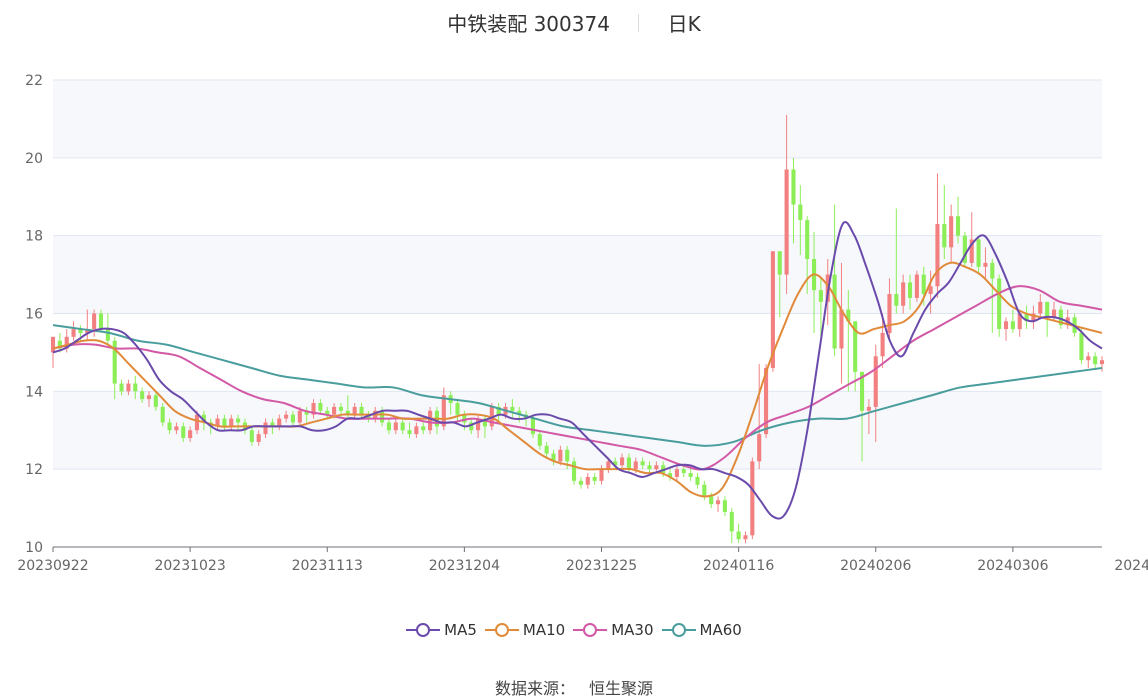 Image resolution: width=1148 pixels, height=699 pixels. What do you see at coordinates (1131, 566) in the screenshot?
I see `x-tick-label: 20240326` at bounding box center [1131, 566].